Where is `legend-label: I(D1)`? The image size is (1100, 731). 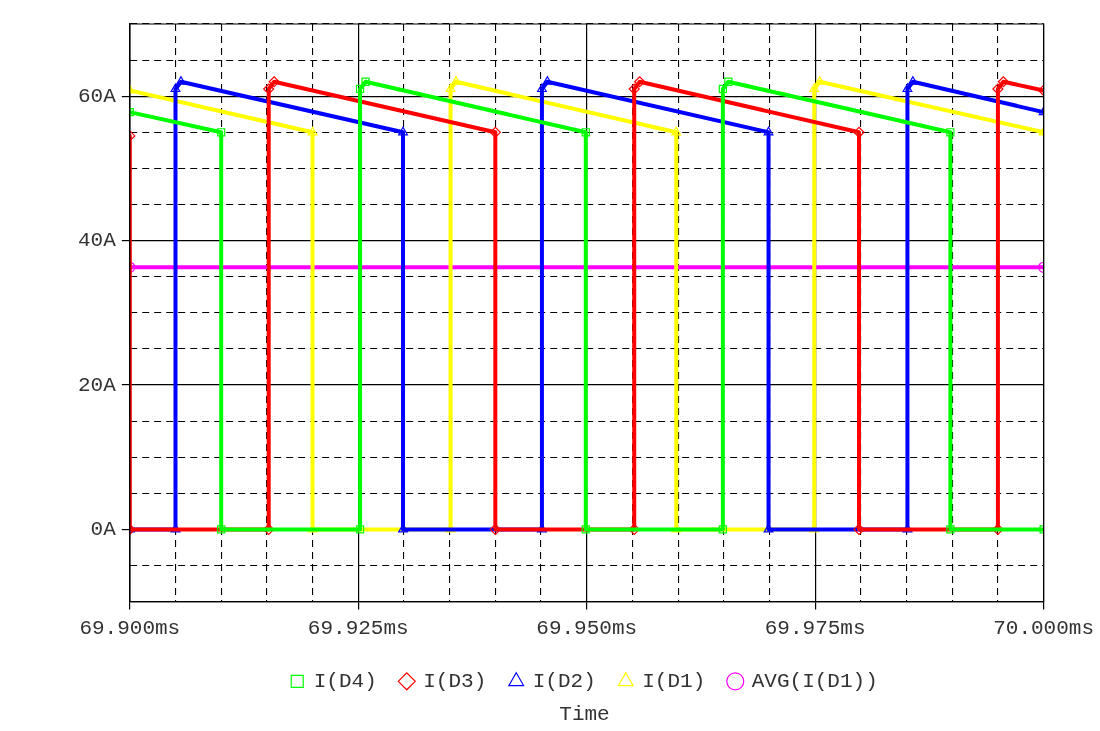 legend-label: I(D1) is located at coordinates (674, 681).